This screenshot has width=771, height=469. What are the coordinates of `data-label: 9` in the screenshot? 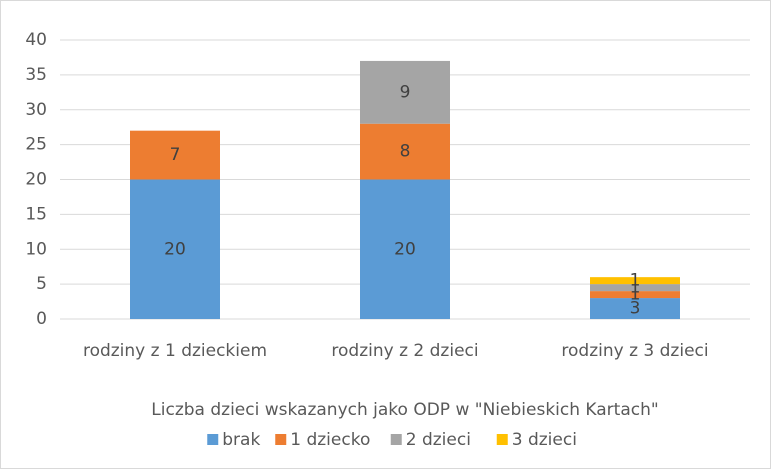 It's located at (405, 92).